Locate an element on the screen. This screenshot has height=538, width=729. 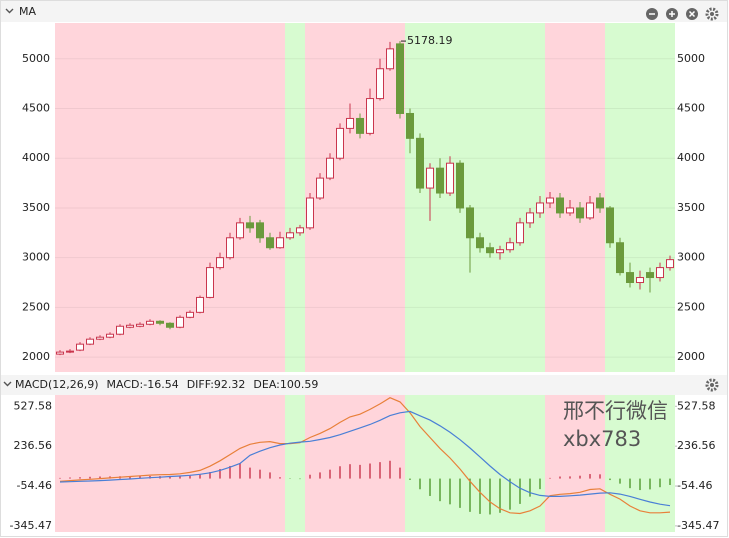
annotation: 5178.19 is located at coordinates (430, 40).